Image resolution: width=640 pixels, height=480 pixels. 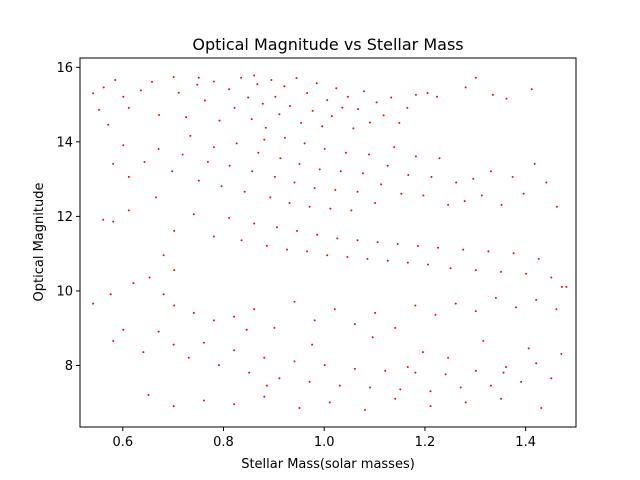 I want to click on y-axis-label: Optical Magnitude, so click(x=39, y=242).